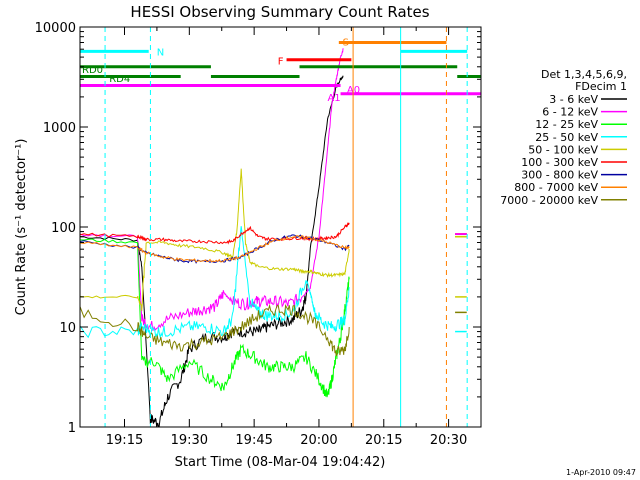 The width and height of the screenshot is (640, 480). What do you see at coordinates (124, 440) in the screenshot?
I see `x-tick-label: 19:15` at bounding box center [124, 440].